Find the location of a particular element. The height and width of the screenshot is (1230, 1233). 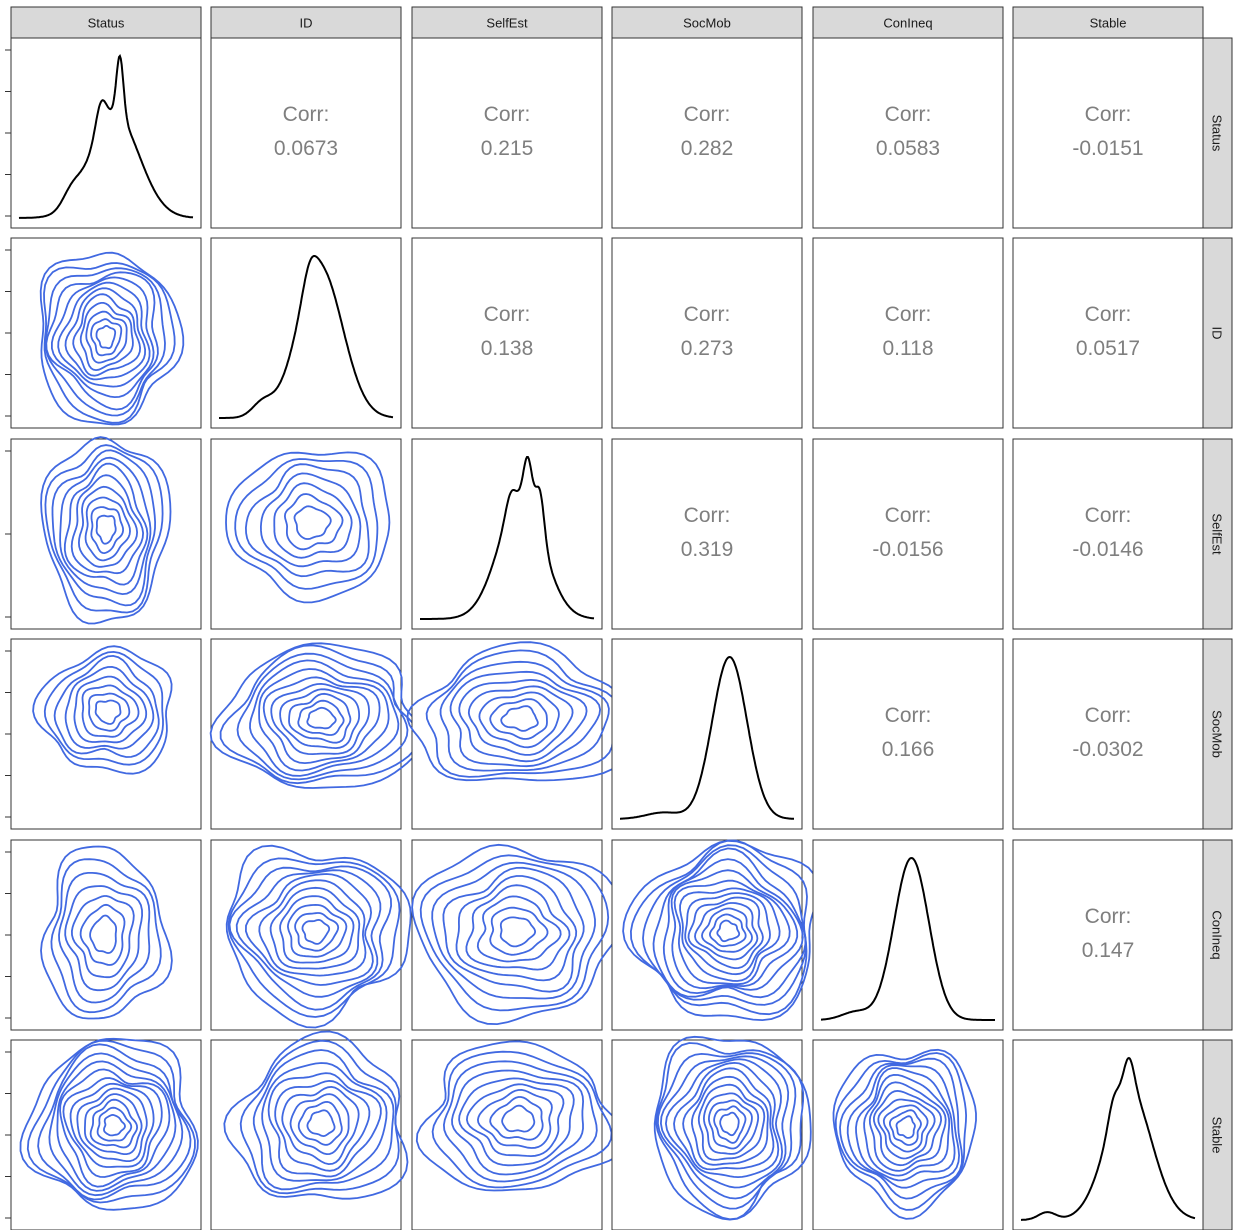

corr-value: 0.166 is located at coordinates (908, 749).